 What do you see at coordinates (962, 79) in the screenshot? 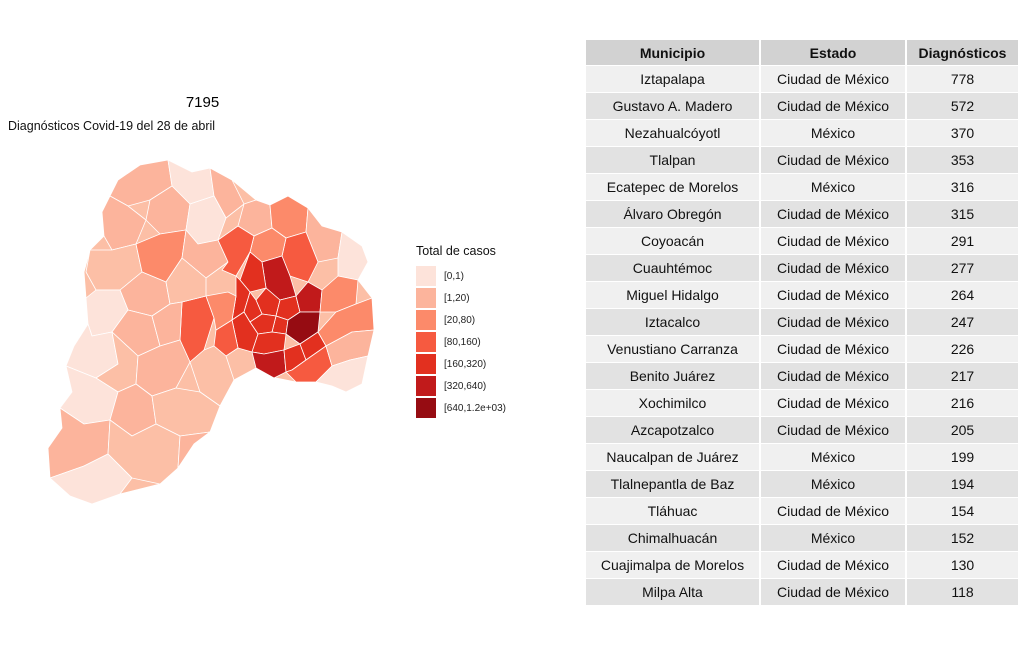
I see `cell-diagnosticos: 778` at bounding box center [962, 79].